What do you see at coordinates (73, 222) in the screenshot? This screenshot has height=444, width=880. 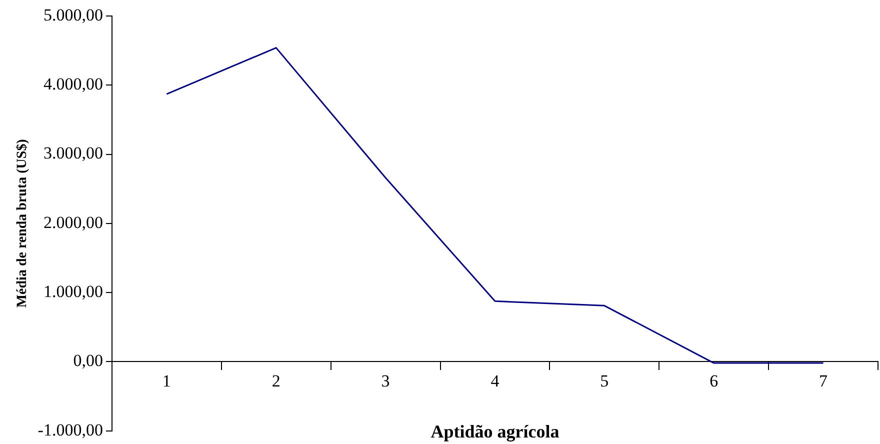 I see `y-tick-label: 2.000,00` at bounding box center [73, 222].